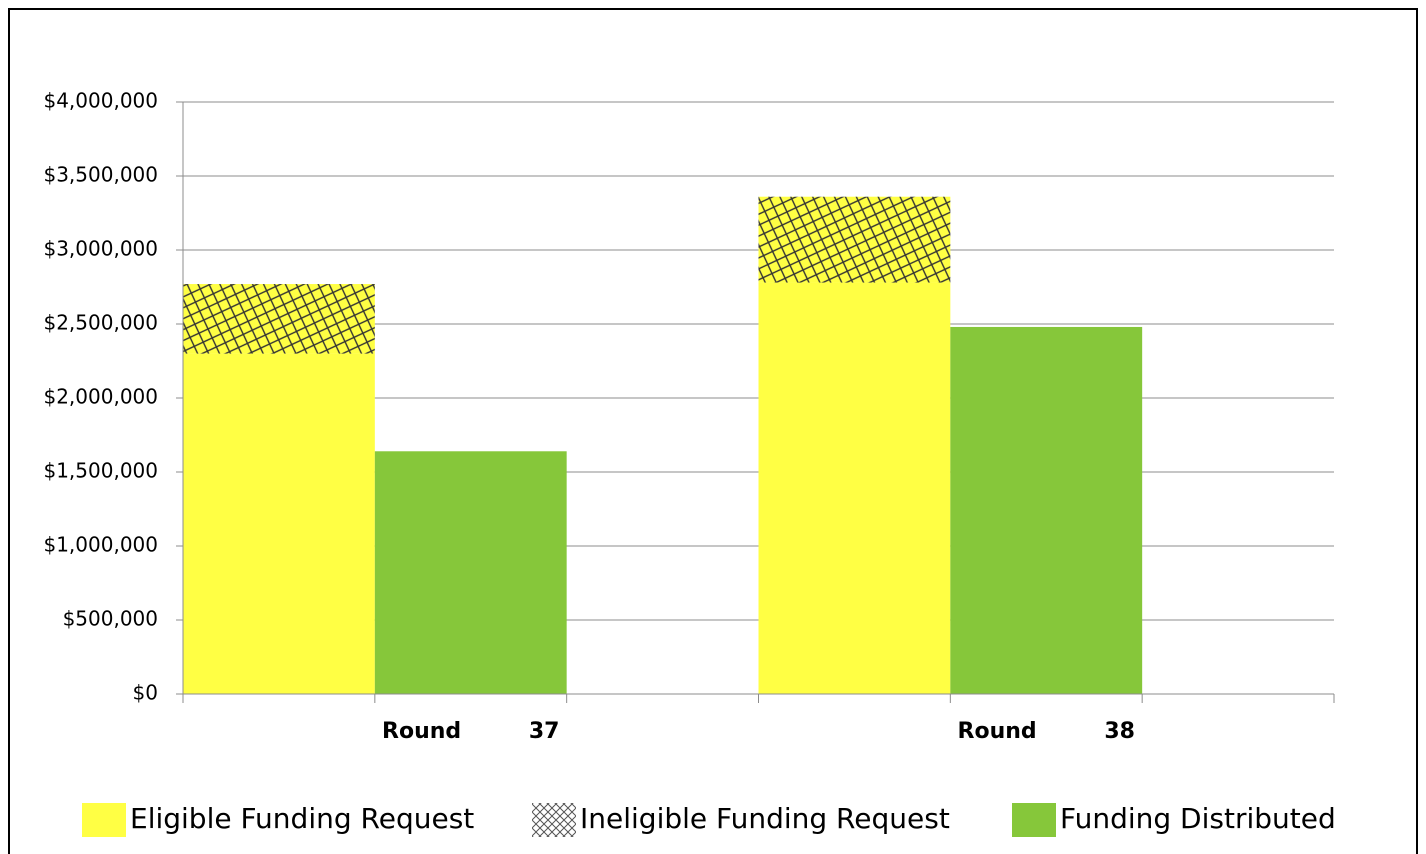 The width and height of the screenshot is (1426, 854). I want to click on y-tick-label: $3,500,000, so click(100, 175).